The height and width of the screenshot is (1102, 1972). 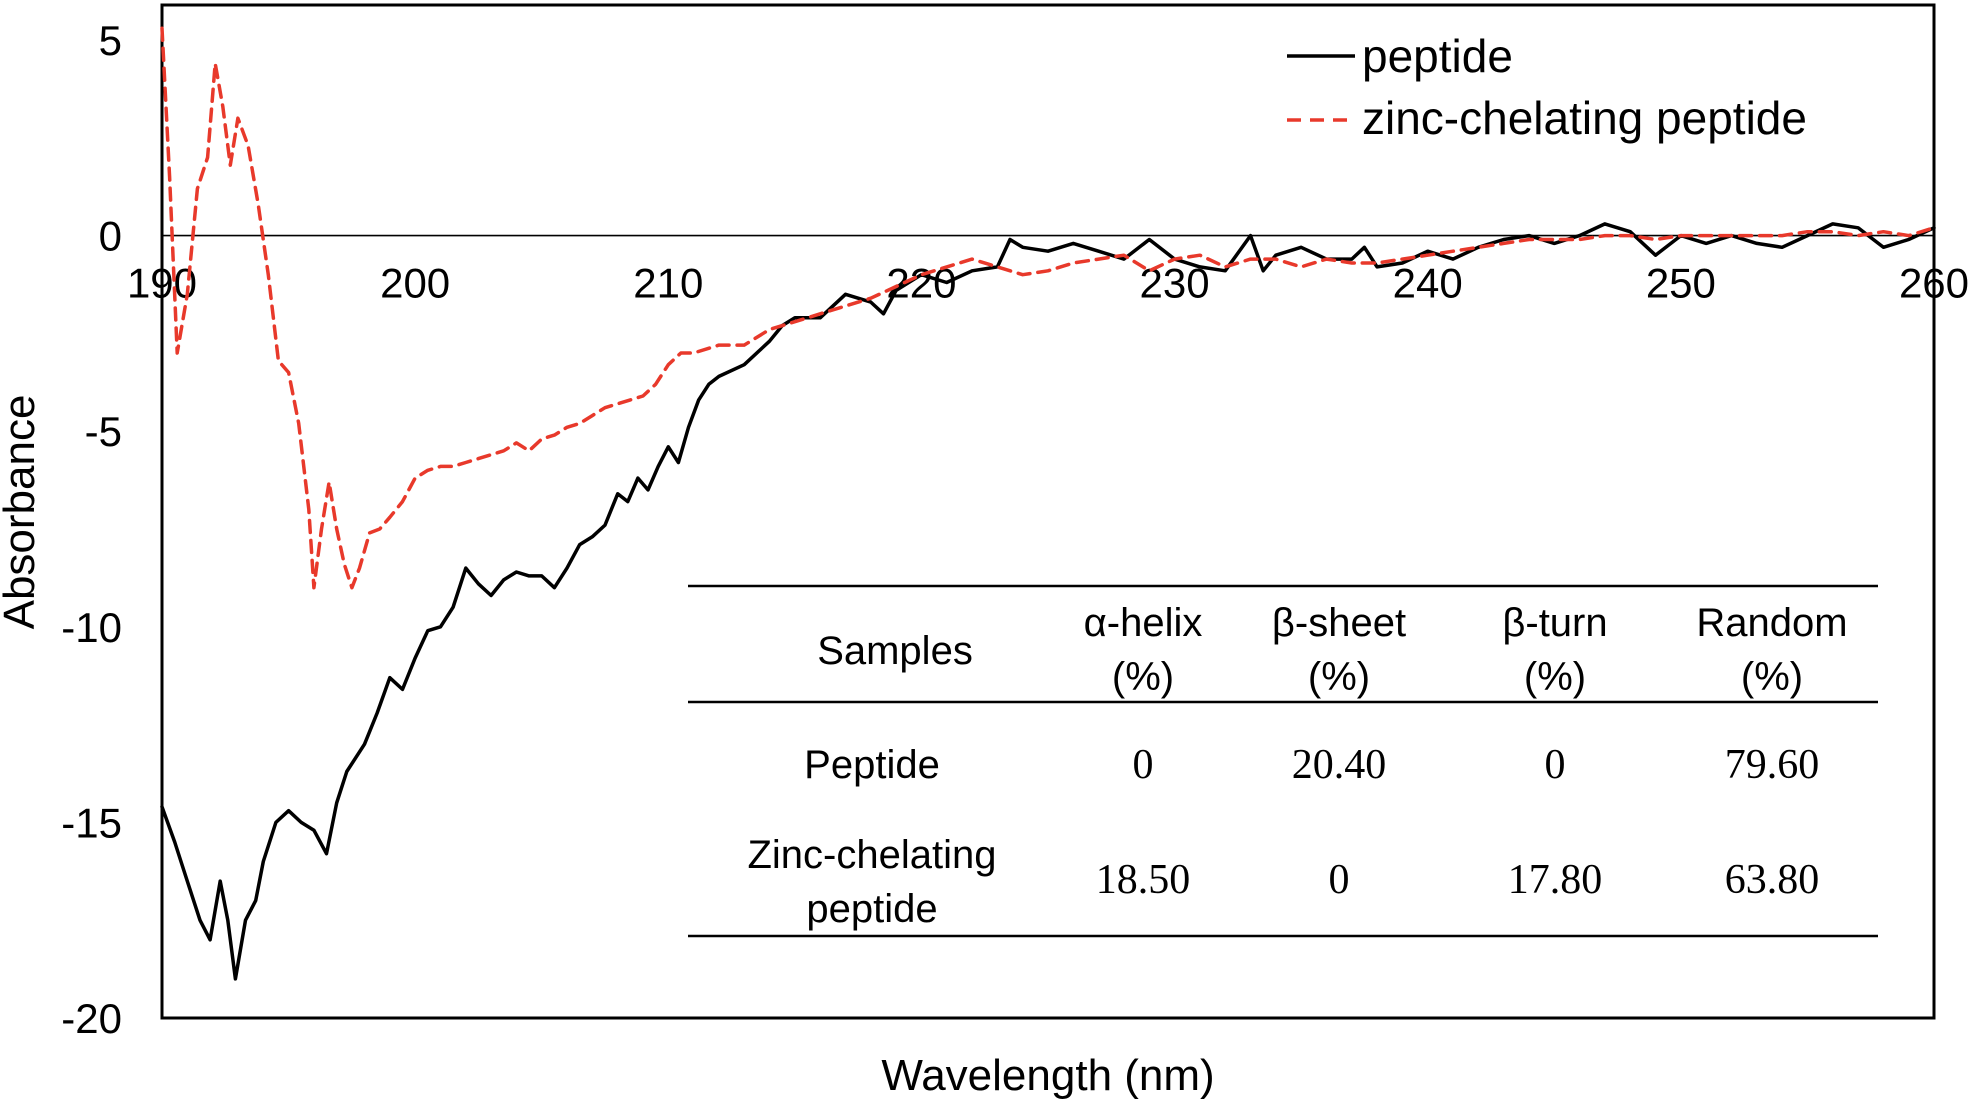 What do you see at coordinates (110, 40) in the screenshot?
I see `y-tick-label: 5` at bounding box center [110, 40].